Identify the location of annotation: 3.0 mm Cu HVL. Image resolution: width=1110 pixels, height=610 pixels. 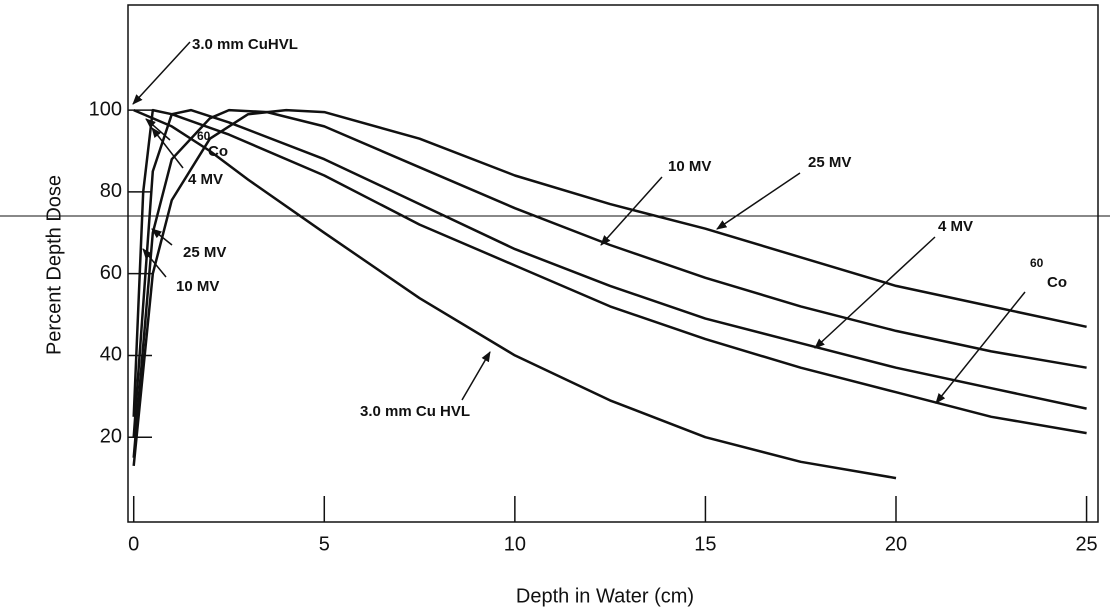
(415, 411).